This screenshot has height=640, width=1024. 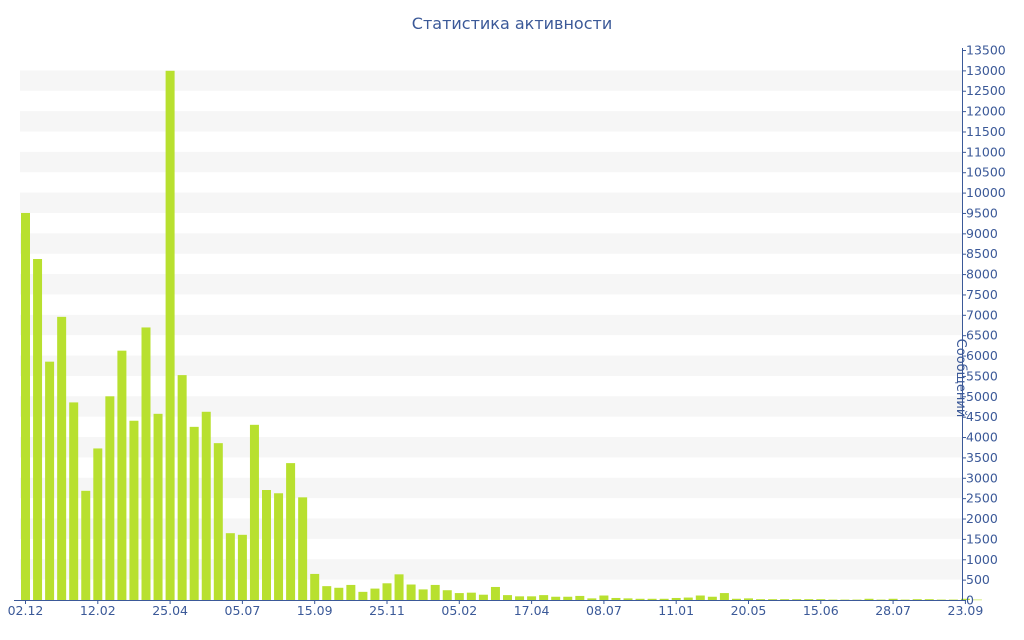 I want to click on x-tick-label: 05.02, so click(x=459, y=610).